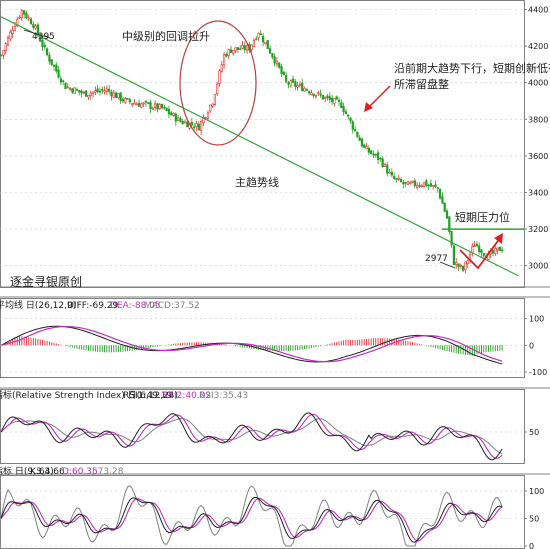 The height and width of the screenshot is (549, 550). I want to click on kdj-j-line, so click(251, 516).